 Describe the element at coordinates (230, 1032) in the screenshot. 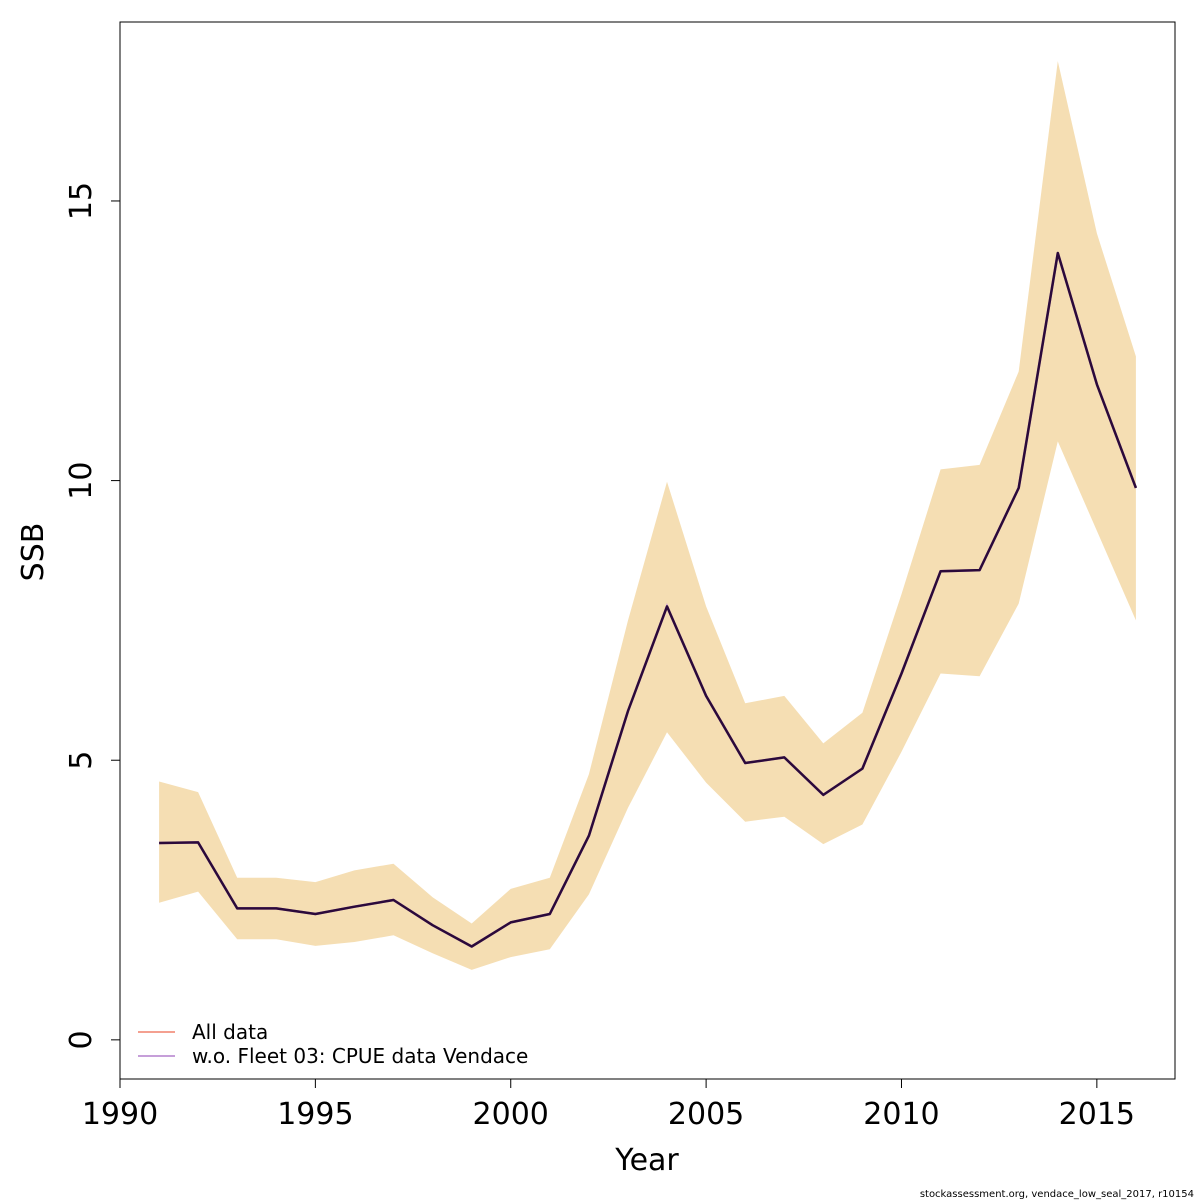

I see `legend-label-1: All data` at that location.